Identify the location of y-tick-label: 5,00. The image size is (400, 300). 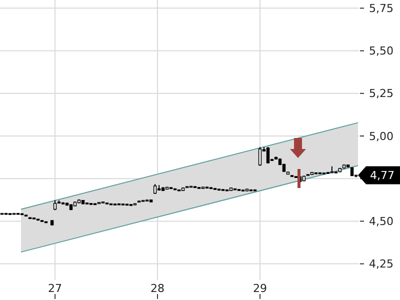
(381, 136).